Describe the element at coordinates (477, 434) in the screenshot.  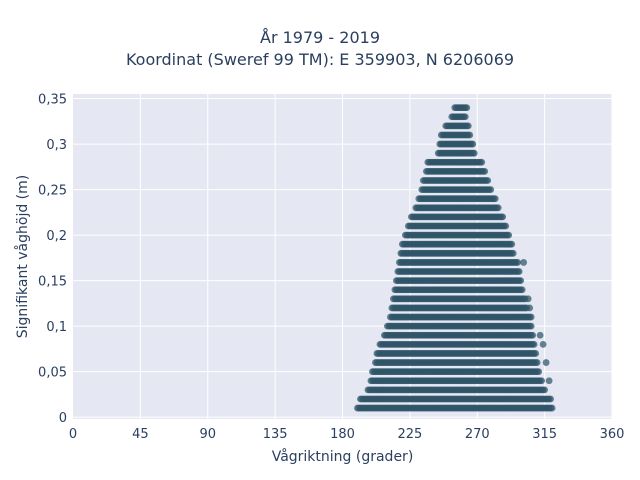
I see `x-tick-label: 270` at that location.